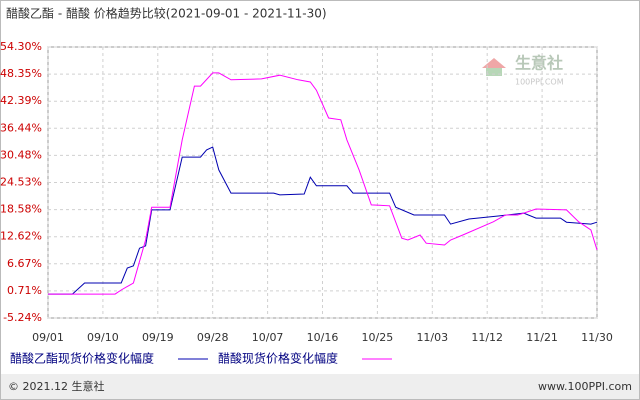 Image resolution: width=640 pixels, height=400 pixels. What do you see at coordinates (542, 337) in the screenshot?
I see `x-tick-label: 11/21` at bounding box center [542, 337].